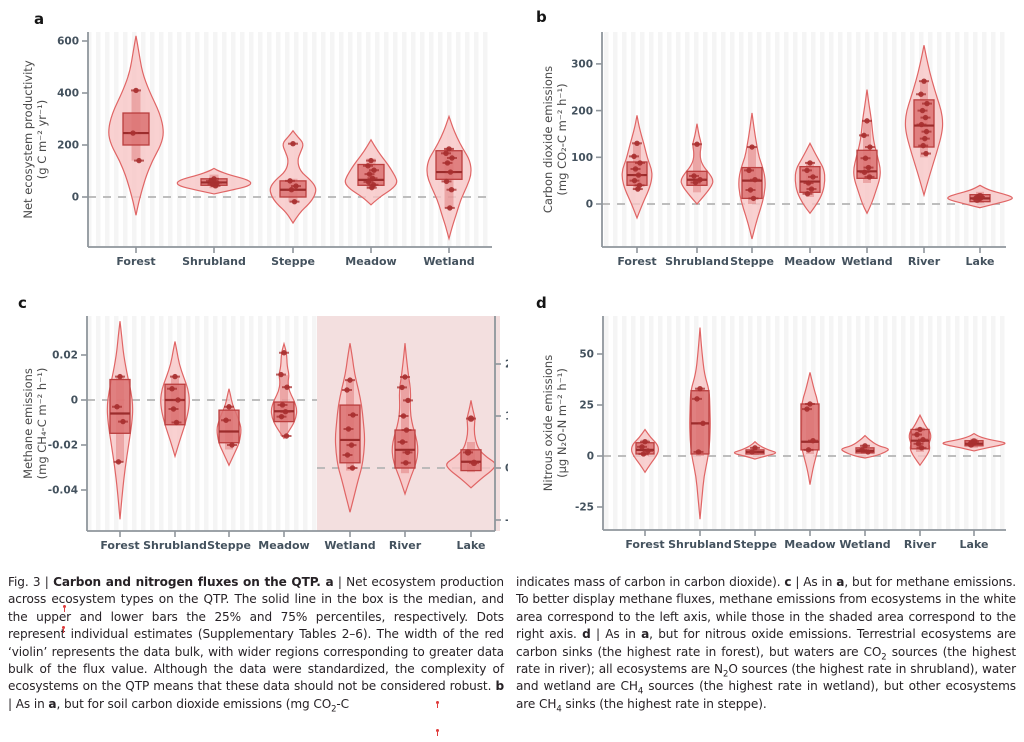  What do you see at coordinates (39, 19) in the screenshot?
I see `panel-letter-a: a` at bounding box center [39, 19].